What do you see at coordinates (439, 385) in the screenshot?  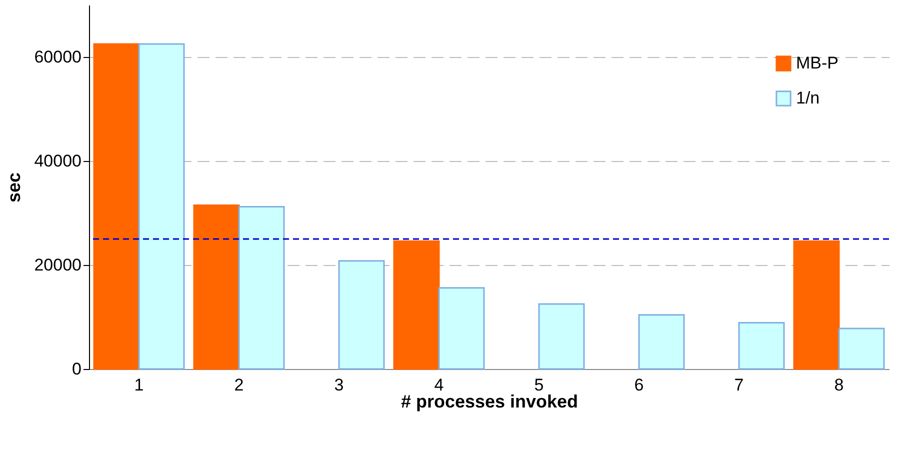 I see `x-tick-label: 4` at bounding box center [439, 385].